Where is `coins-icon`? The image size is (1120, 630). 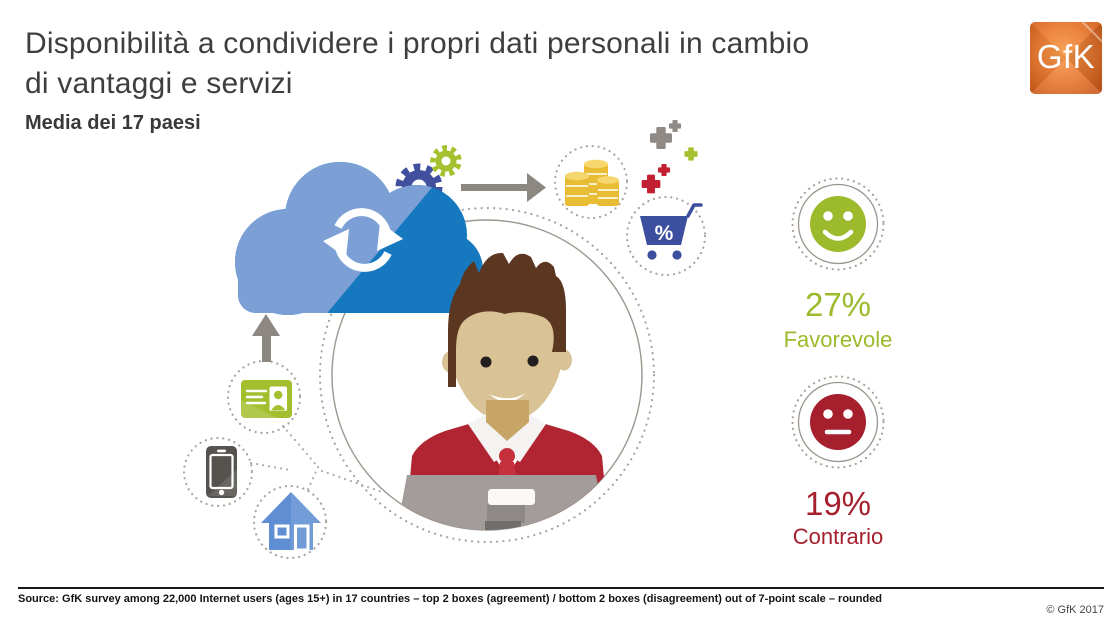 coins-icon is located at coordinates (592, 182).